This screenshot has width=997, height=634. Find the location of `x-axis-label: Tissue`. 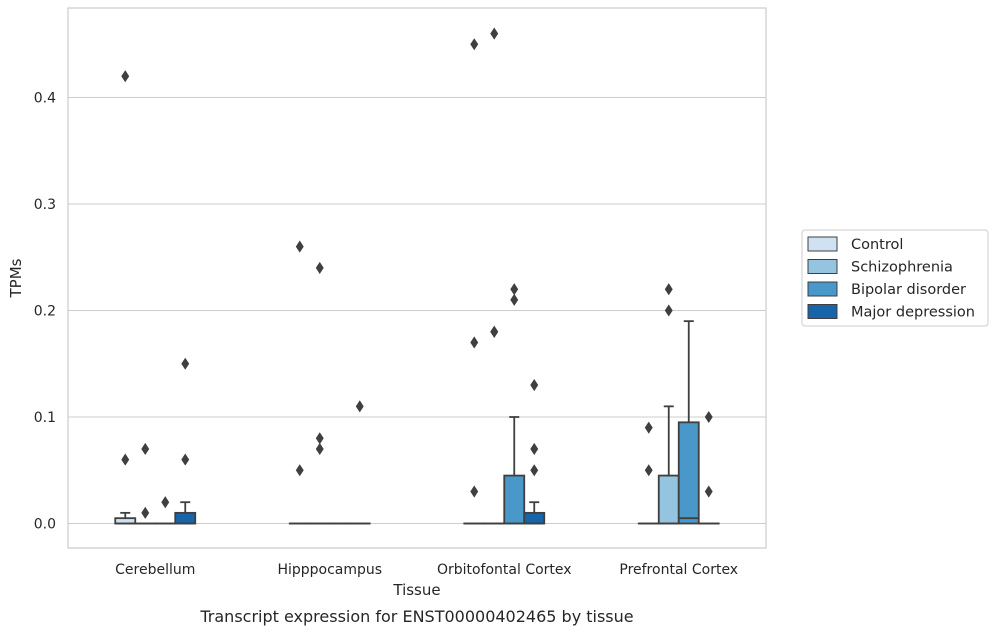

x-axis-label: Tissue is located at coordinates (416, 590).